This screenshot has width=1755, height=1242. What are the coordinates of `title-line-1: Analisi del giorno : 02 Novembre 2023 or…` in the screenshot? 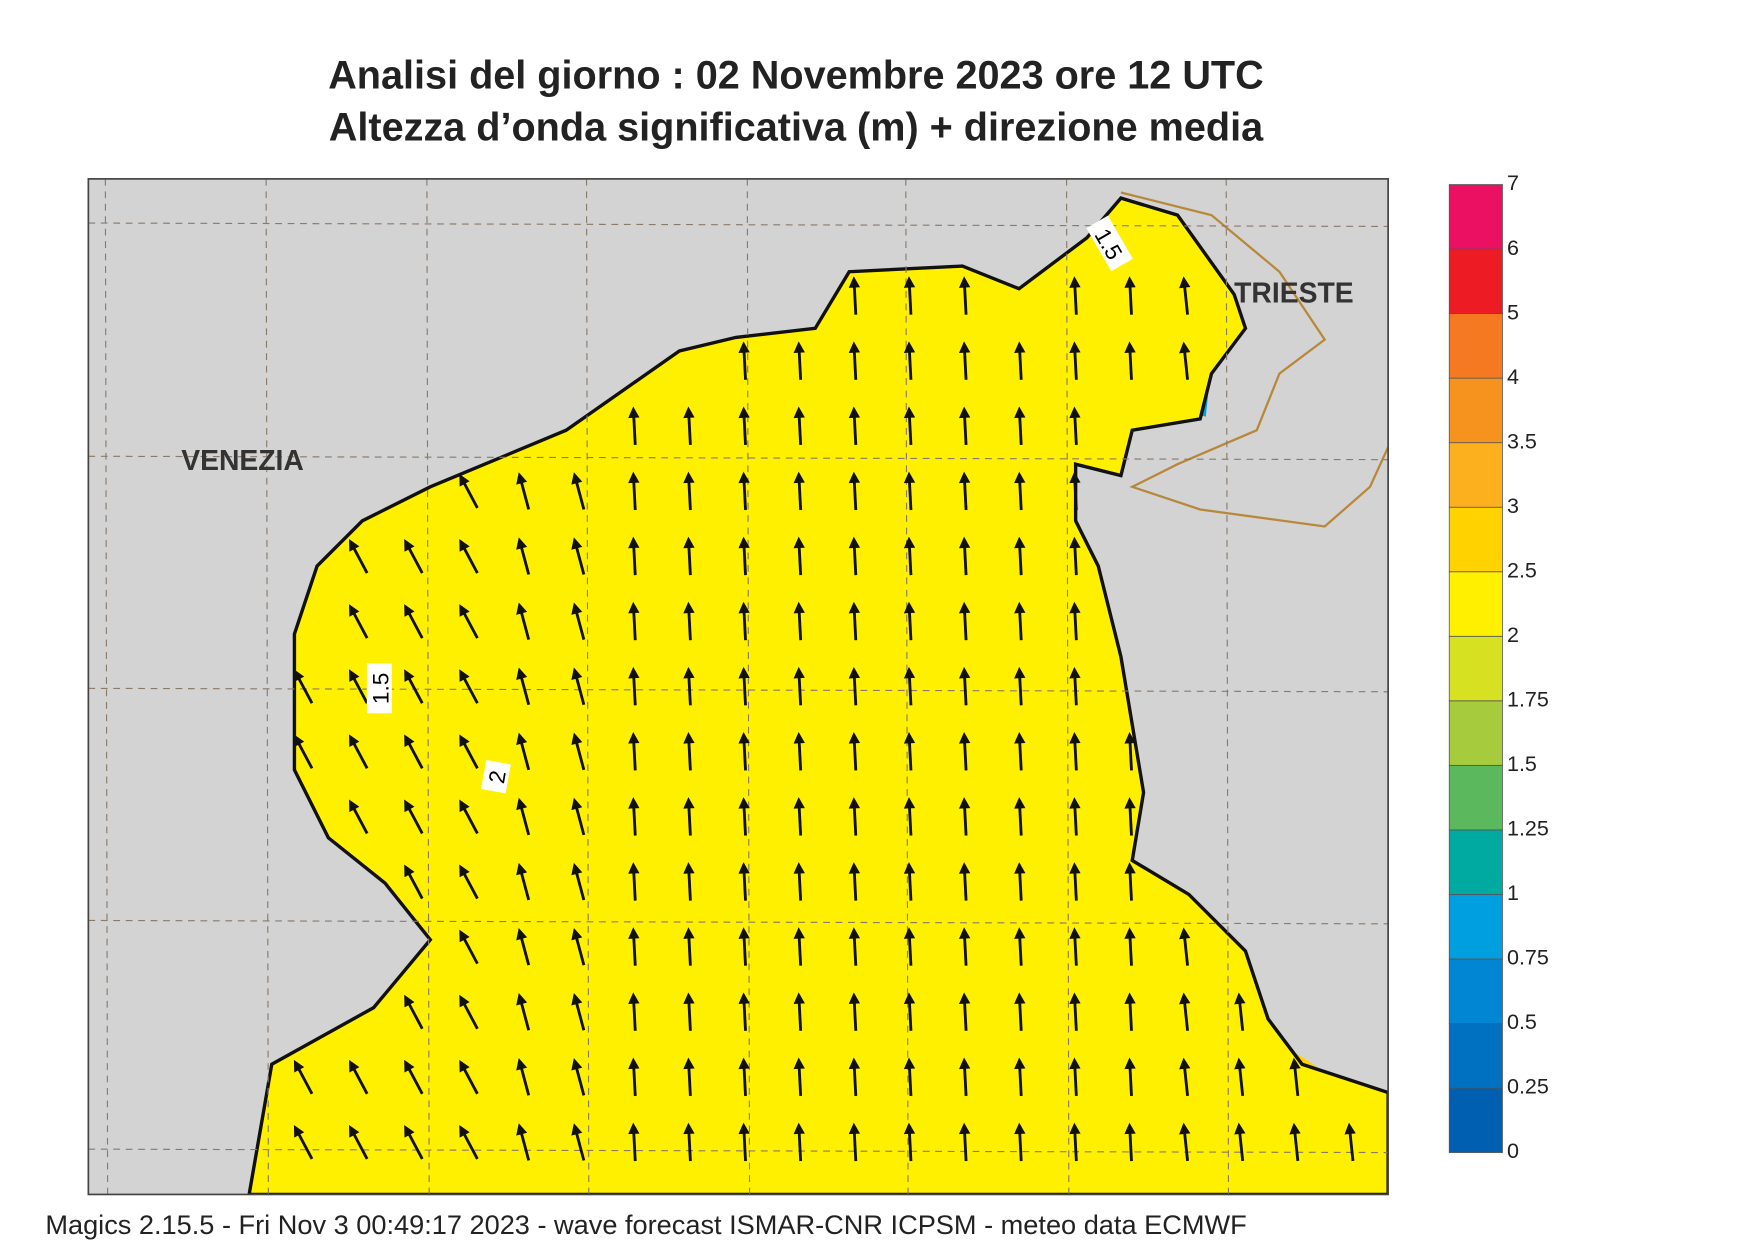 It's located at (796, 75).